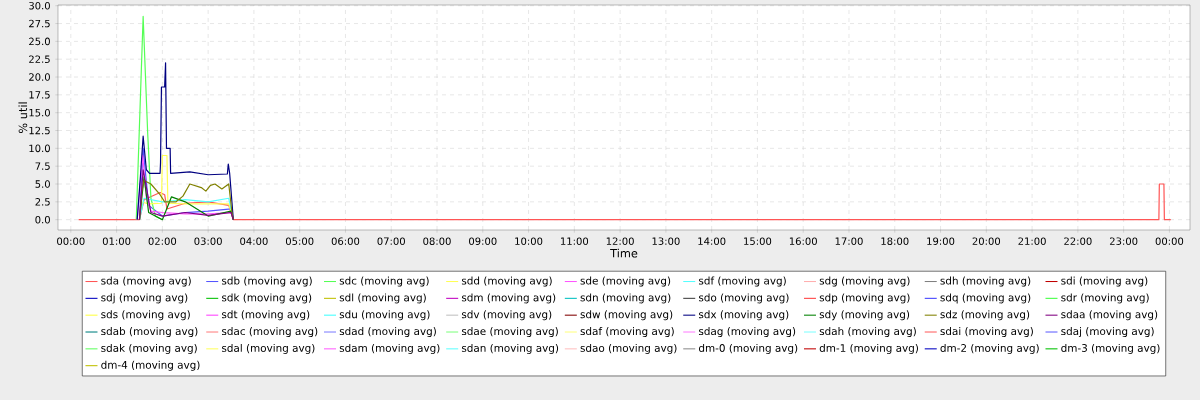 The image size is (1200, 400). What do you see at coordinates (483, 241) in the screenshot?
I see `x-tick-label: 09:00` at bounding box center [483, 241].